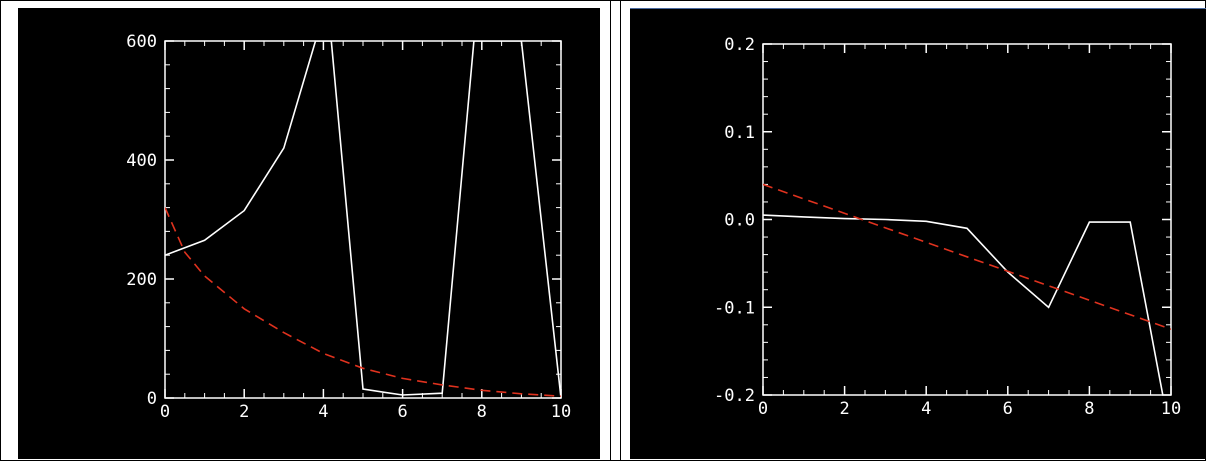  Describe the element at coordinates (734, 308) in the screenshot. I see `y-tick-label: -0.1` at that location.